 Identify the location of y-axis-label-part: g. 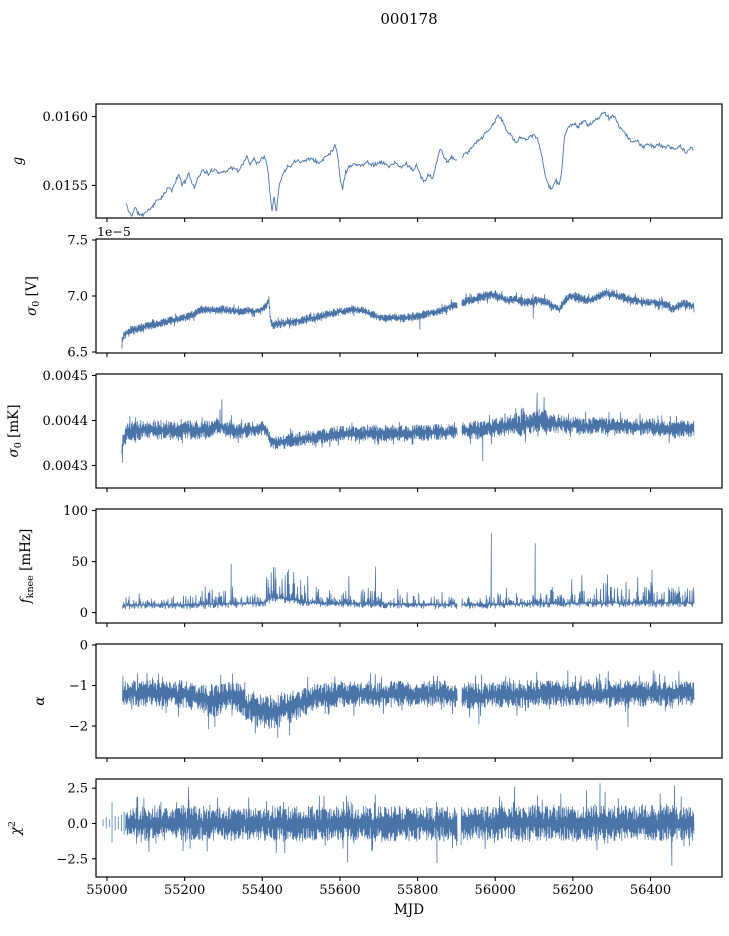
(18, 160).